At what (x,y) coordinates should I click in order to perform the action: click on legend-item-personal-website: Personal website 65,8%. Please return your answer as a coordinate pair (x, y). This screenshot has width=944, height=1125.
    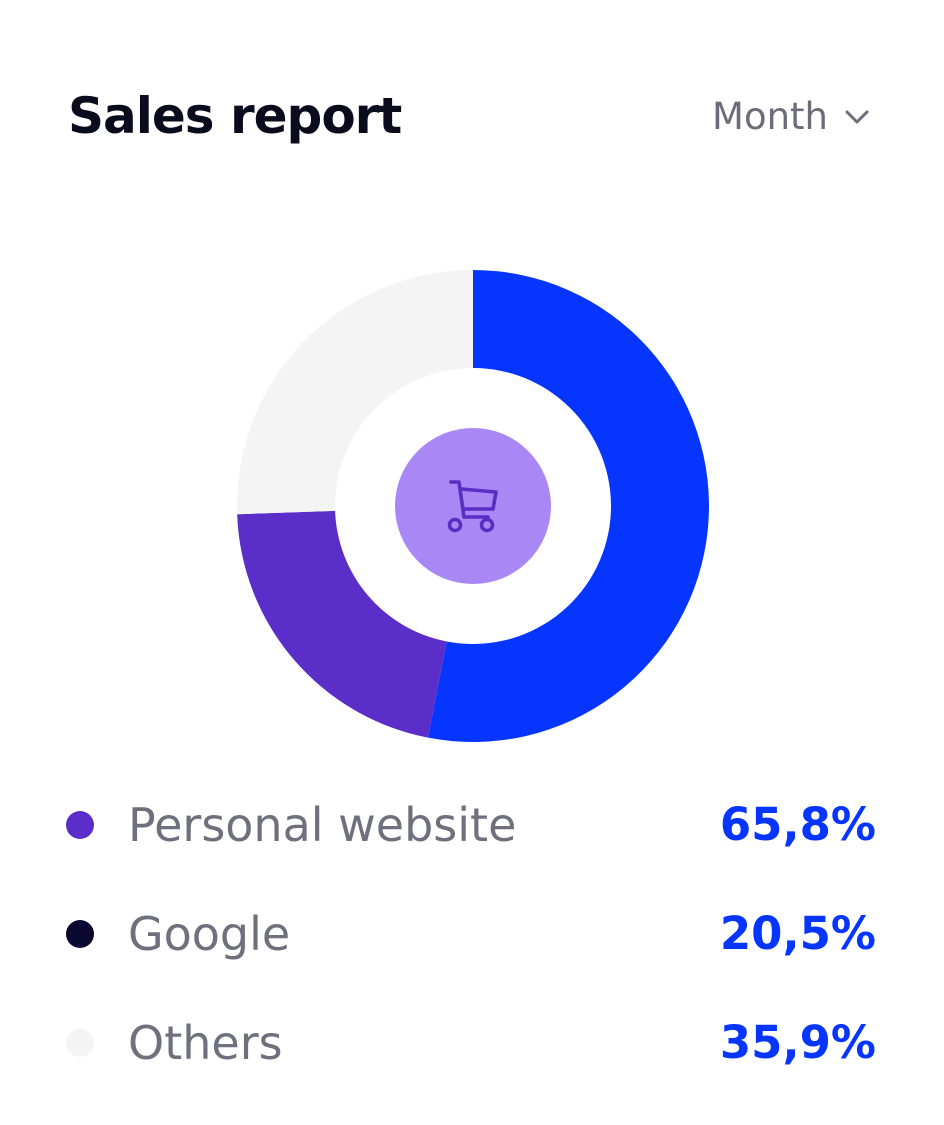
    Looking at the image, I should click on (471, 824).